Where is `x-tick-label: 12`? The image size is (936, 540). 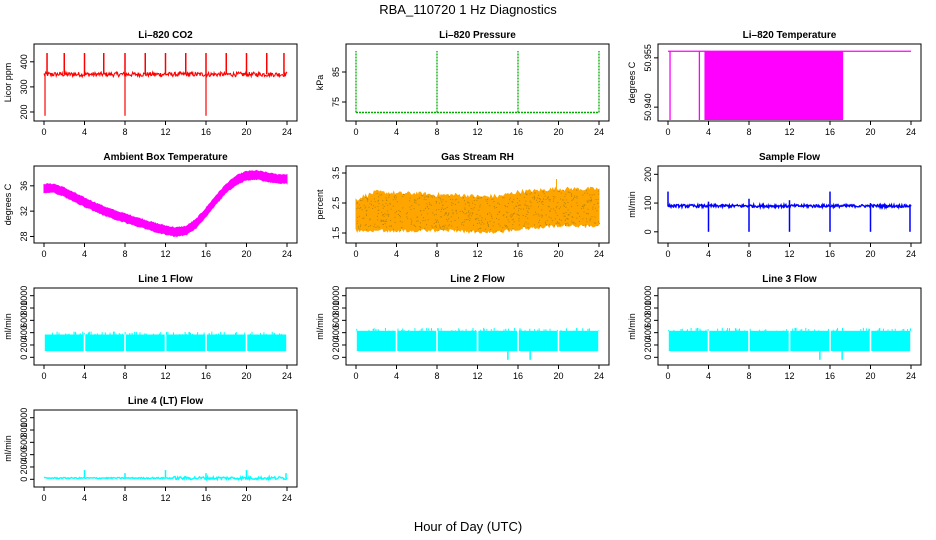
x-tick-label: 12 is located at coordinates (789, 132).